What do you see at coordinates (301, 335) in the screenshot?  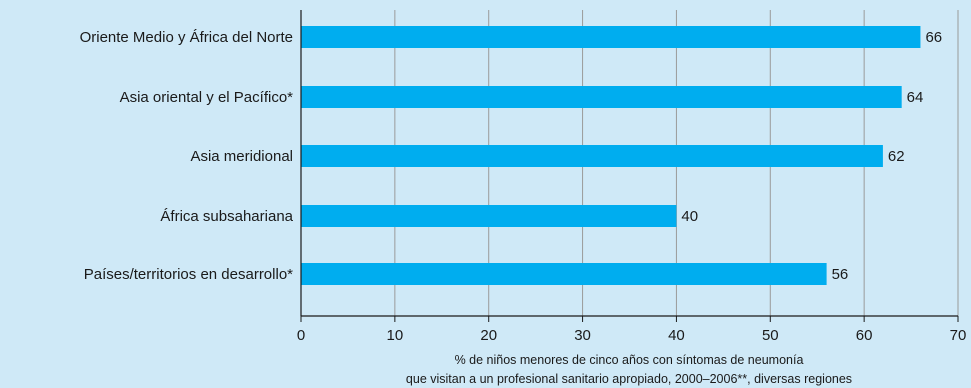 I see `x-tick-label: 0` at bounding box center [301, 335].